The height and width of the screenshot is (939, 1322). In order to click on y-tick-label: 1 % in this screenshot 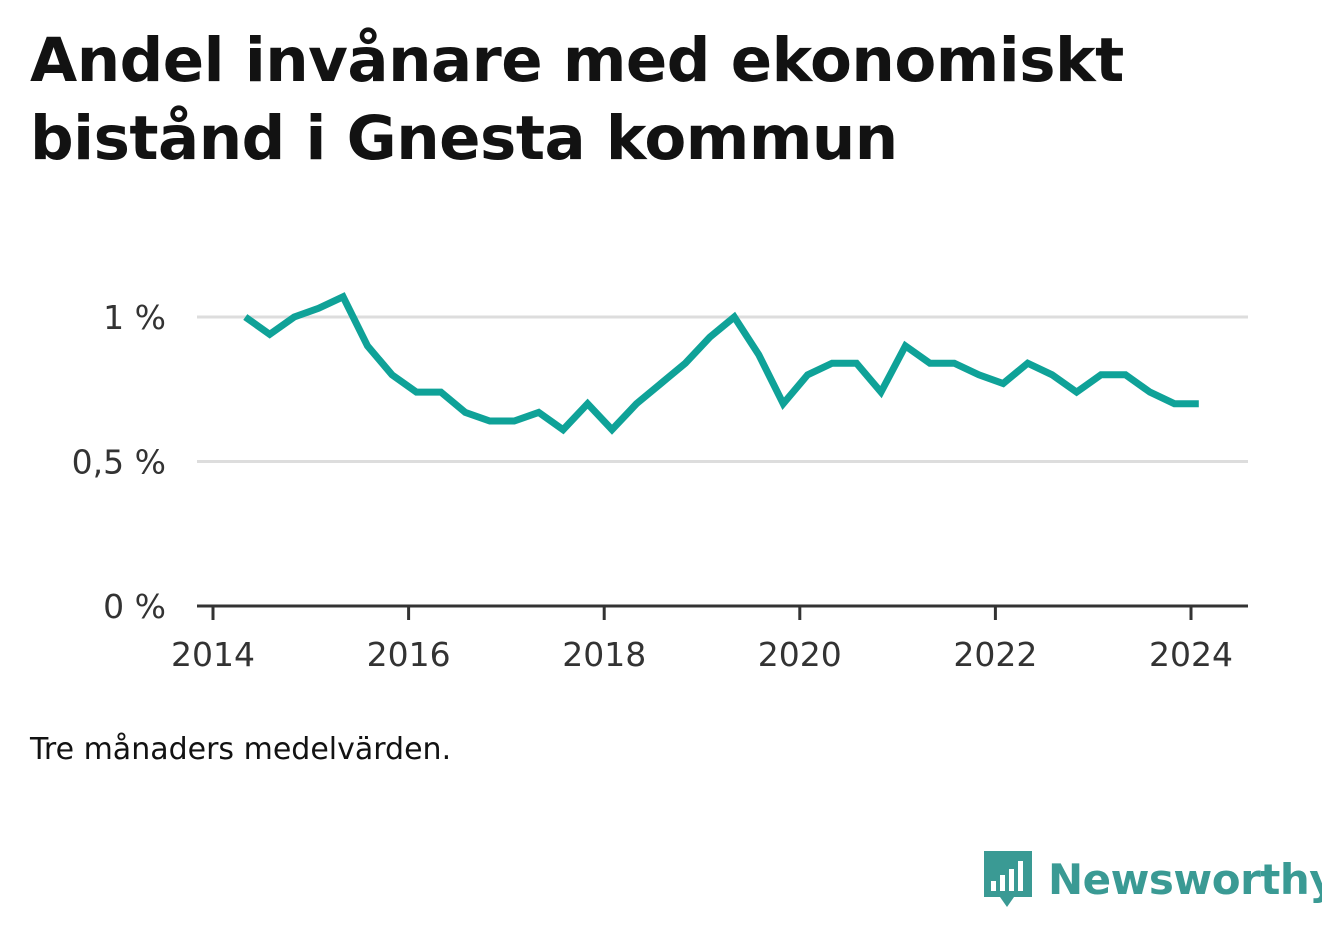, I will do `click(134, 317)`.